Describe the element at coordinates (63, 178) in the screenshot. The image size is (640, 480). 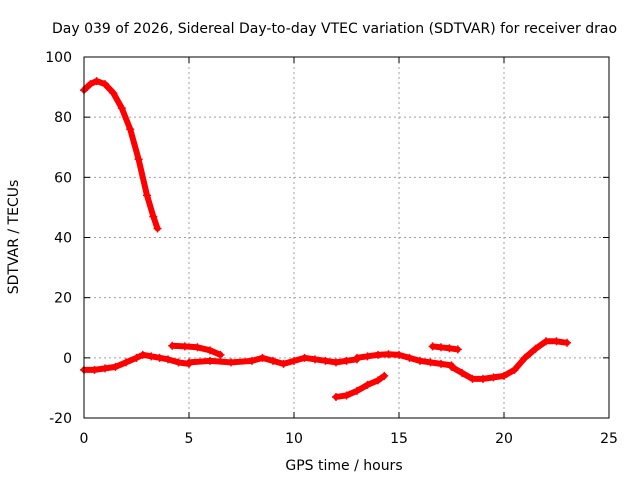
I see `y-tick-label: 60` at that location.